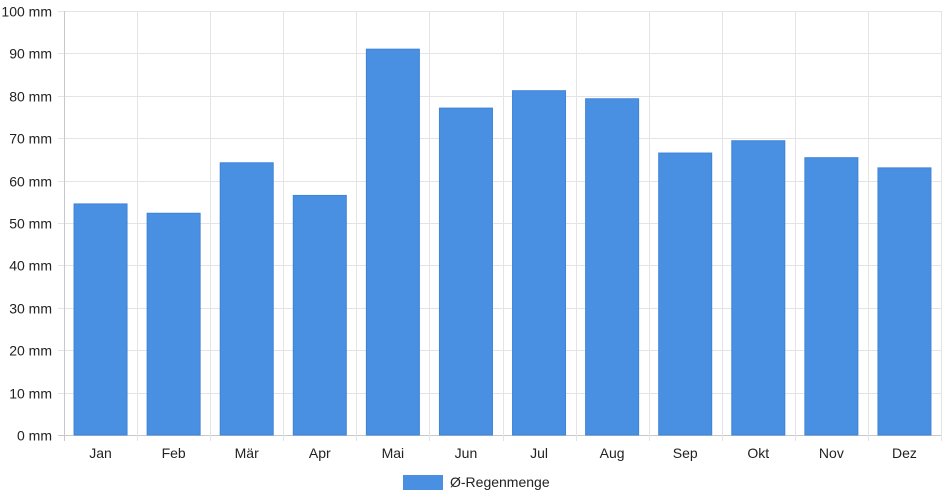 The image size is (952, 500). I want to click on bar-okt, so click(758, 288).